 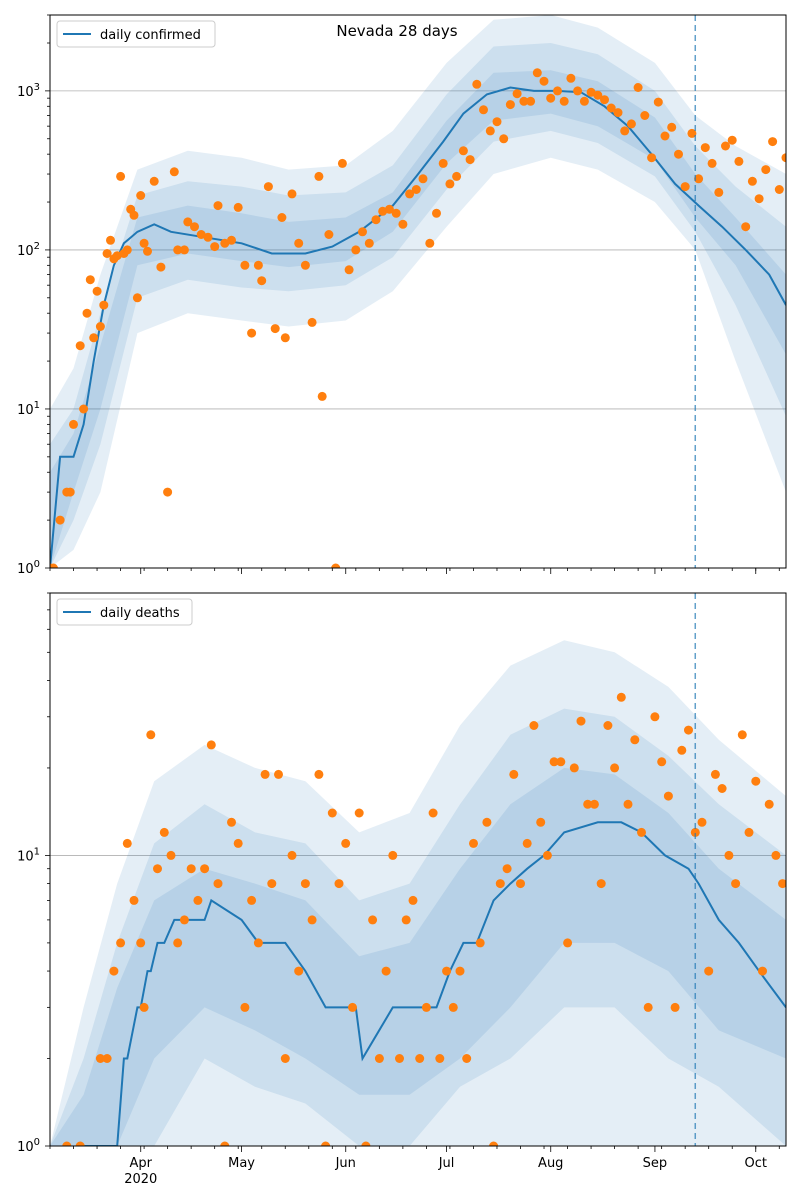 What do you see at coordinates (140, 613) in the screenshot?
I see `legend-label: daily deaths` at bounding box center [140, 613].